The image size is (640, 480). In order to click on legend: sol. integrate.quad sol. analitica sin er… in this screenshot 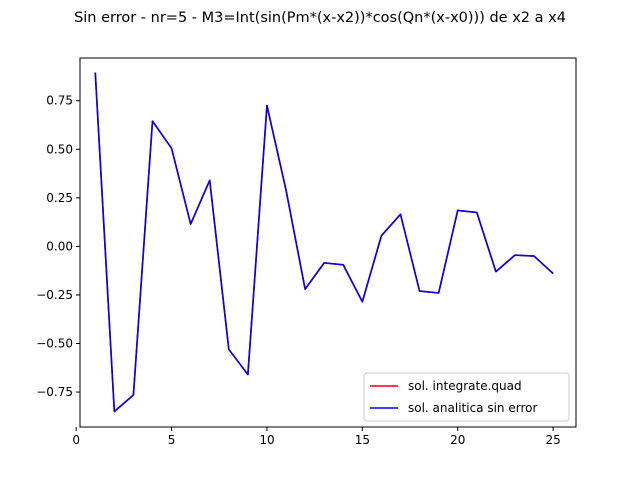, I will do `click(466, 397)`.